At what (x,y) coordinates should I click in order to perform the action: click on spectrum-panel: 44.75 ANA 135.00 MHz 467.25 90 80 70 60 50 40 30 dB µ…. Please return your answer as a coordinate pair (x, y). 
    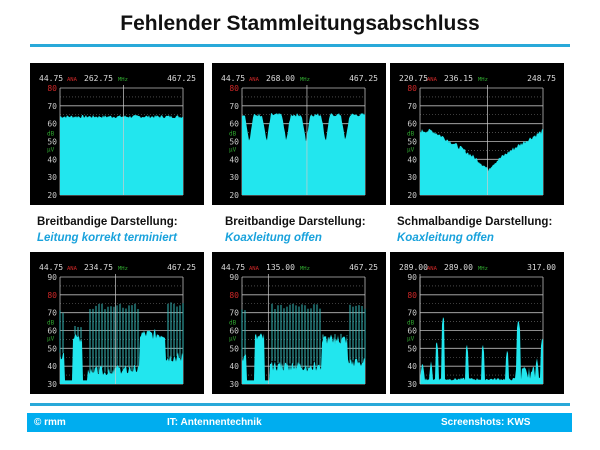
    Looking at the image, I should click on (299, 323).